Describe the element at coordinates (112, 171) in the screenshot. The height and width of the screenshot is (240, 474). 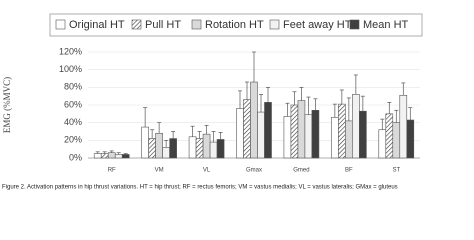
I see `x-tick-label: RF` at that location.